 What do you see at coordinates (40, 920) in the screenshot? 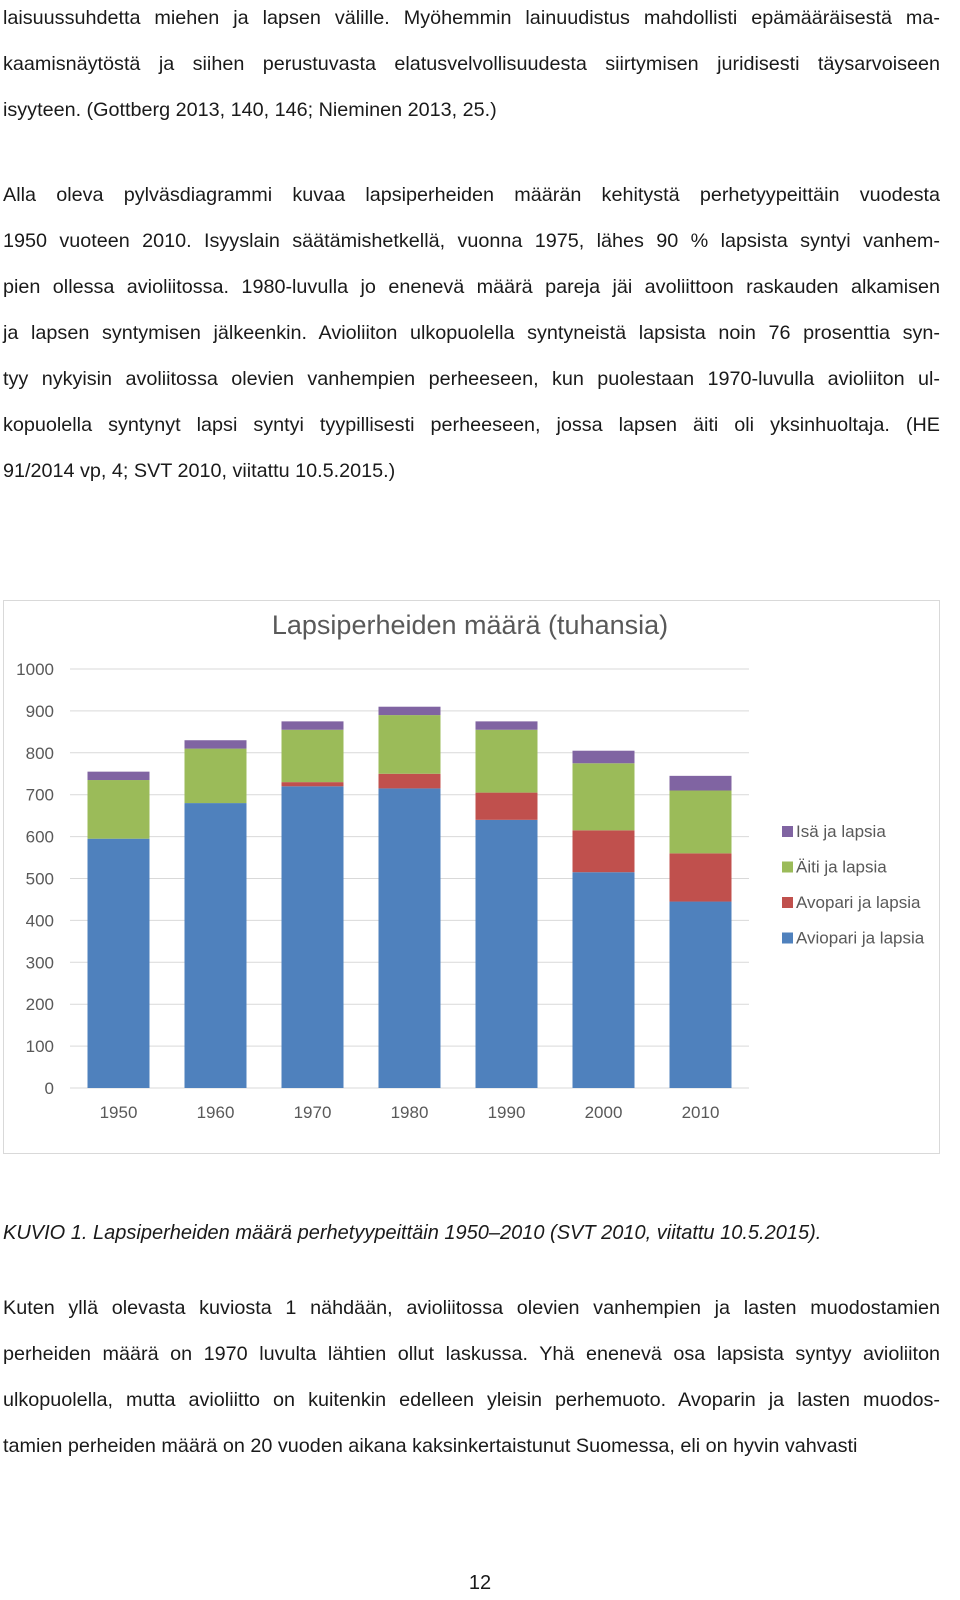
I see `y-tick-label: 400` at bounding box center [40, 920].